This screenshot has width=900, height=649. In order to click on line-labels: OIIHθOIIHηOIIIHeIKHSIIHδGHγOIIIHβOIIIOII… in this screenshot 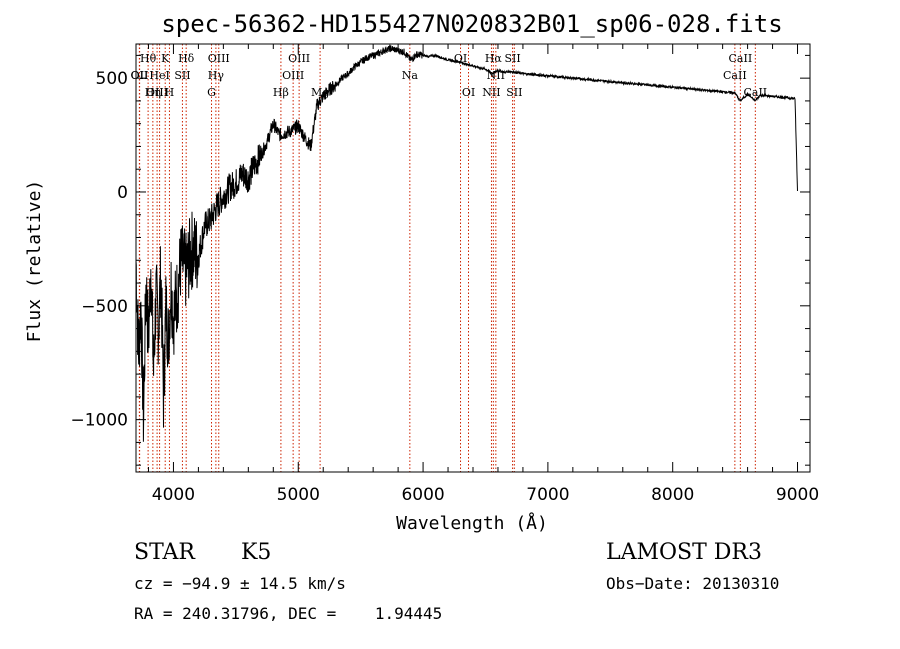, I will do `click(449, 75)`.